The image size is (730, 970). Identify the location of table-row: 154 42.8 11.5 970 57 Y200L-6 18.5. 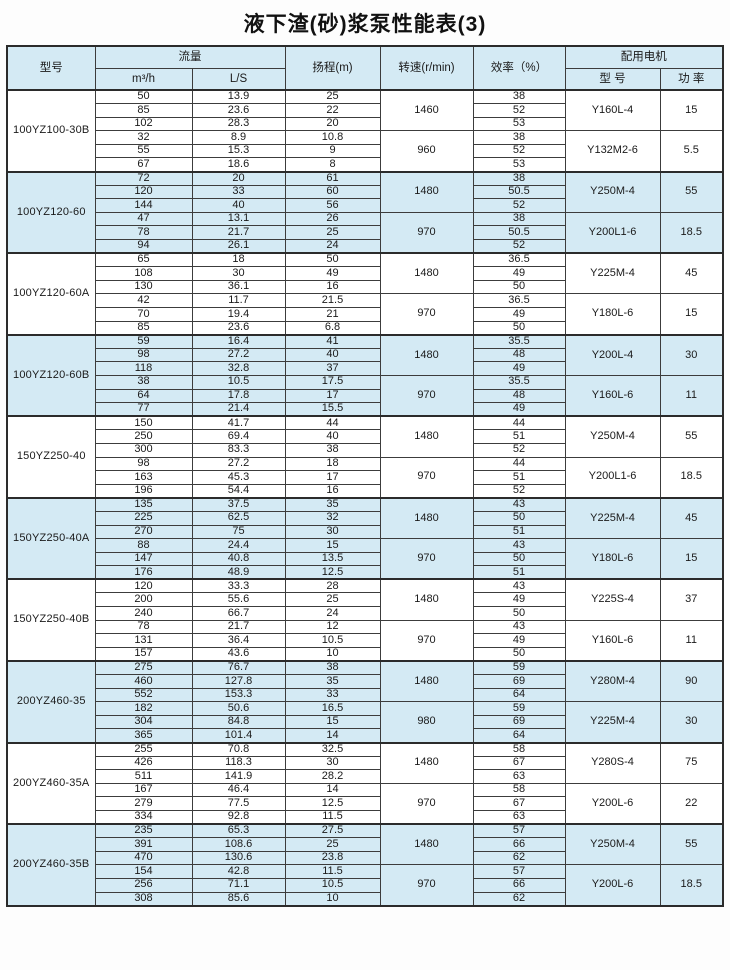
(365, 885).